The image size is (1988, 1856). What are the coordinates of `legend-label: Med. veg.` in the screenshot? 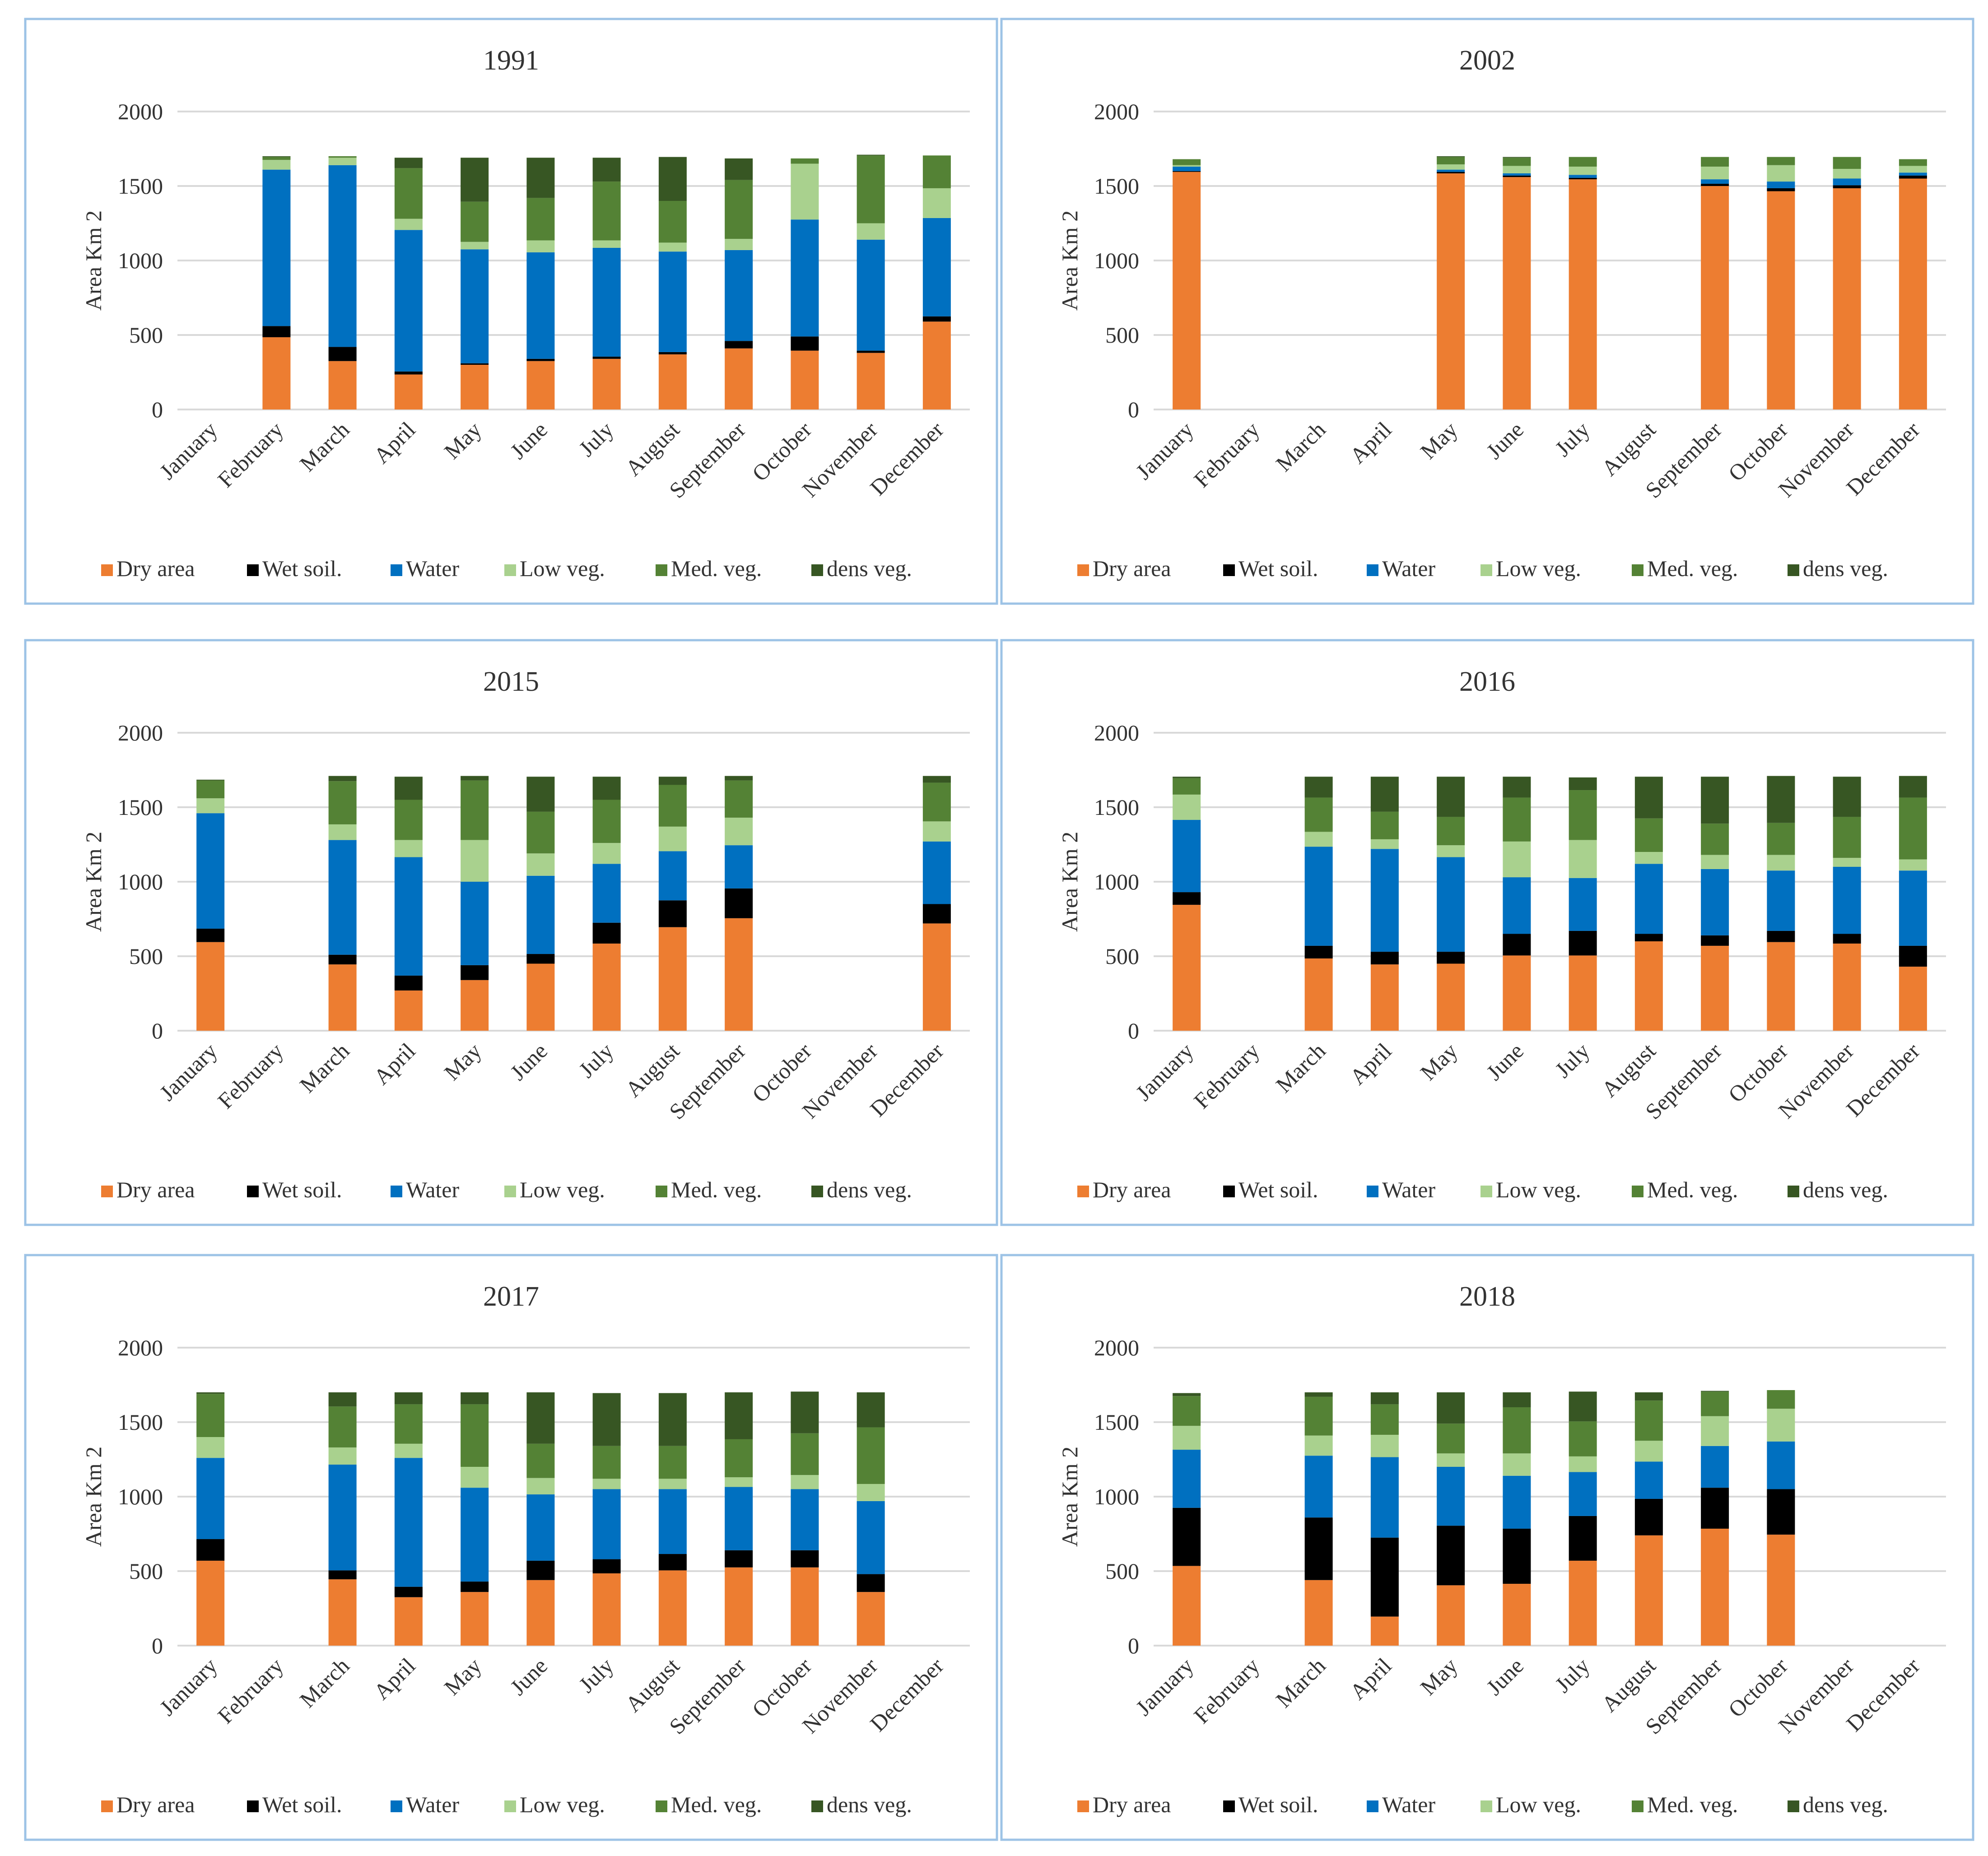 It's located at (716, 1804).